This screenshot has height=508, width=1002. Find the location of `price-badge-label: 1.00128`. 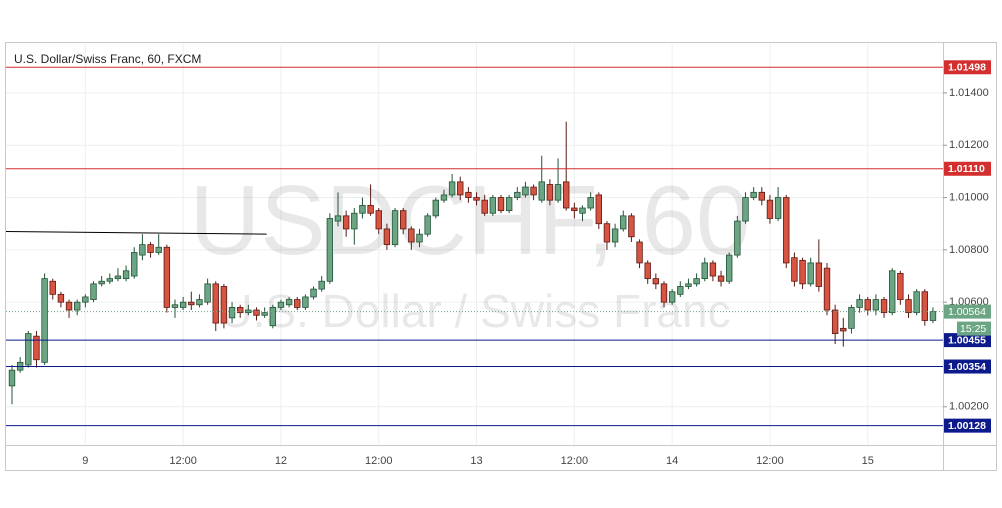

price-badge-label: 1.00128 is located at coordinates (967, 426).